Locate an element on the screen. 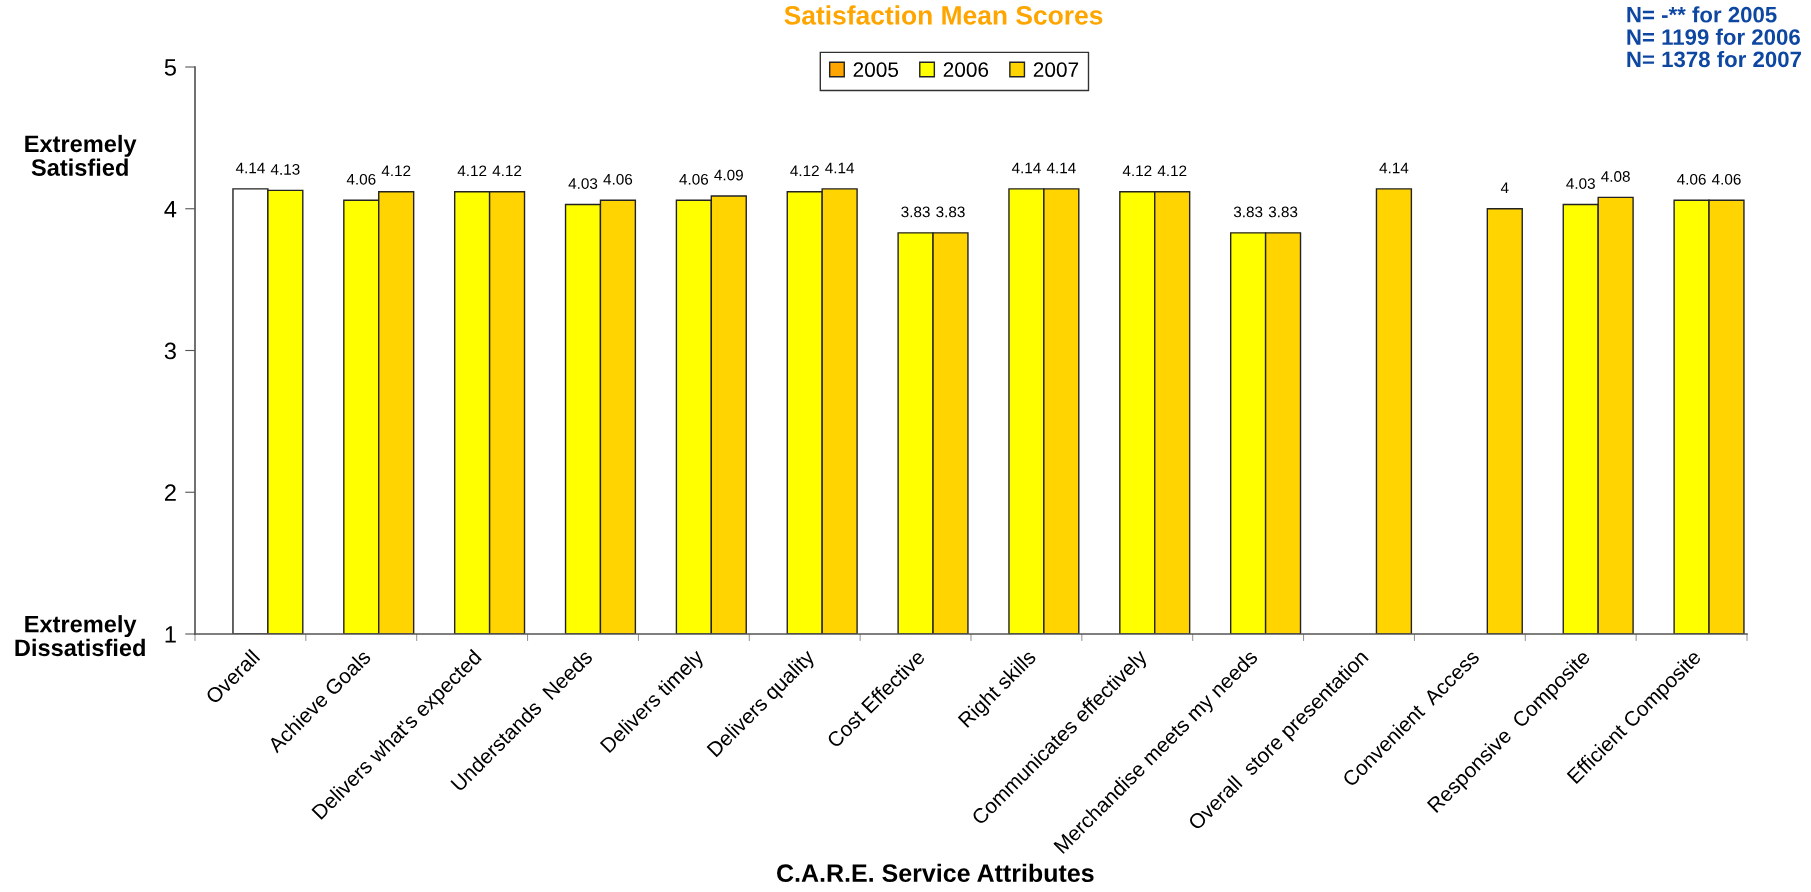  data-label: 4.09 is located at coordinates (728, 175).